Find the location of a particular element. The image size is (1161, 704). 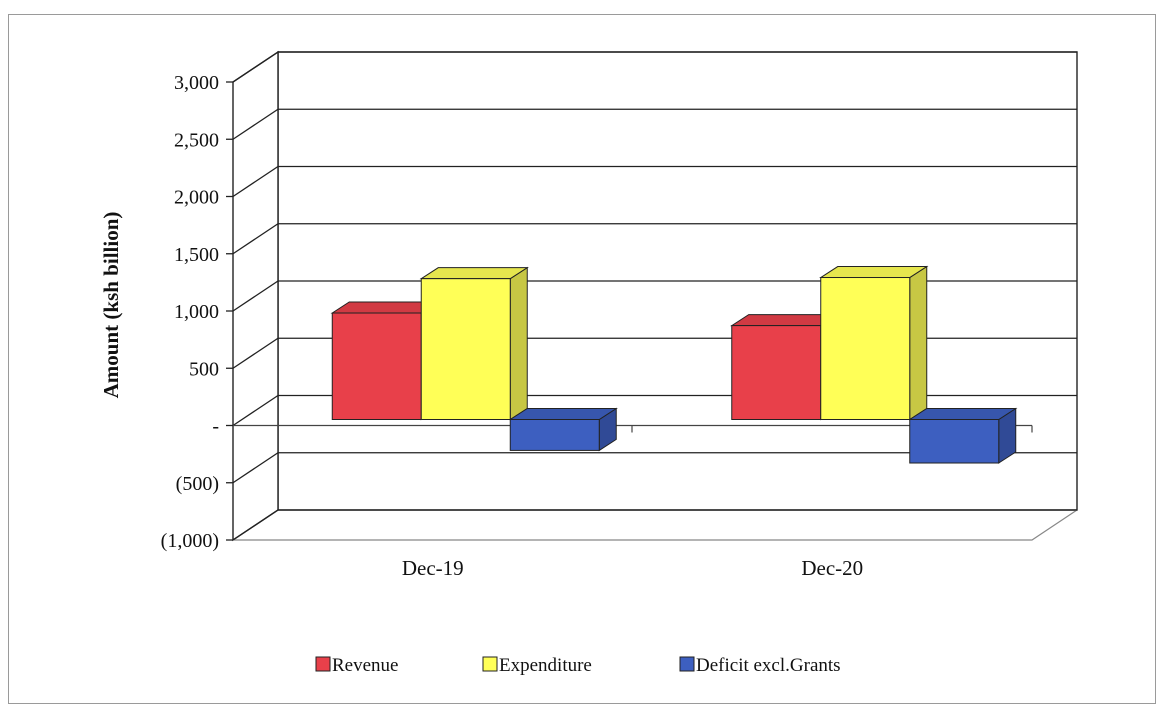

legend-item: Expenditure is located at coordinates (537, 665).